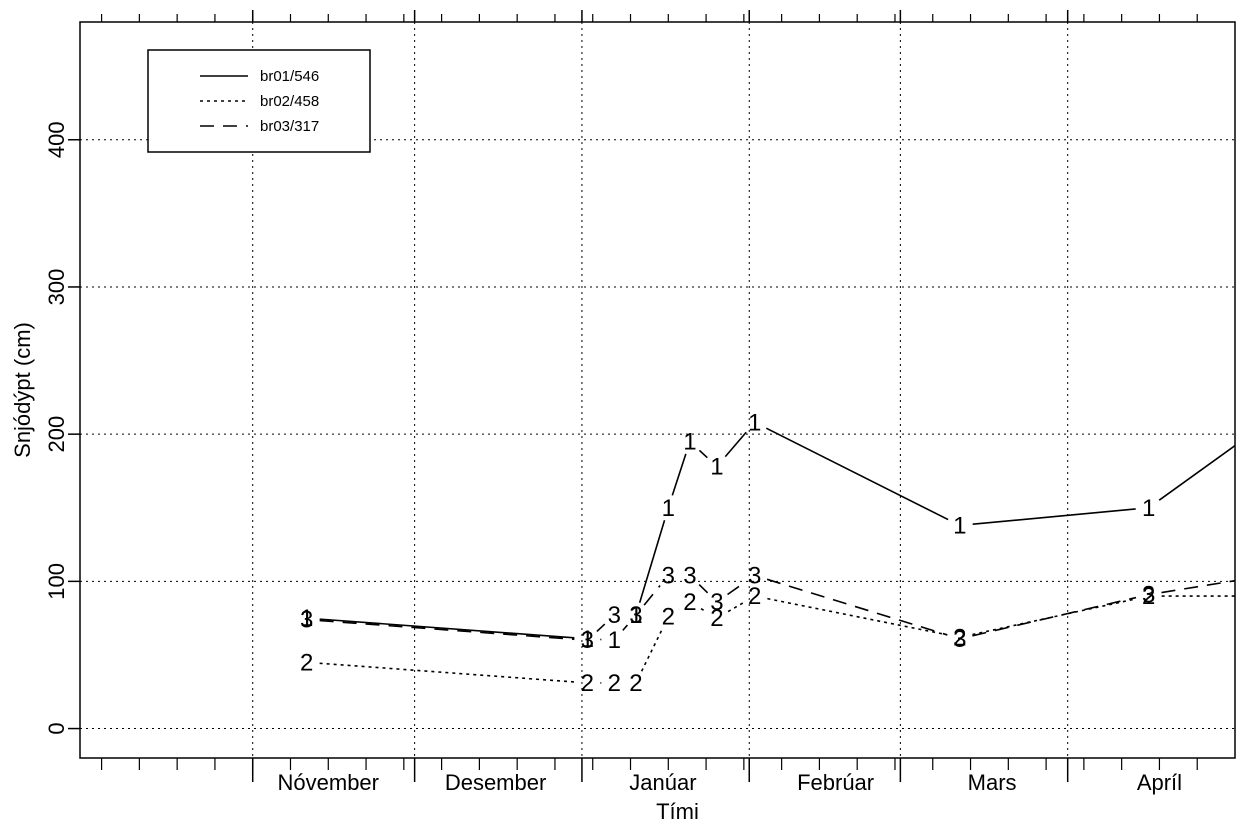 Image resolution: width=1245 pixels, height=827 pixels. Describe the element at coordinates (56, 728) in the screenshot. I see `y-tick-label: 0` at that location.